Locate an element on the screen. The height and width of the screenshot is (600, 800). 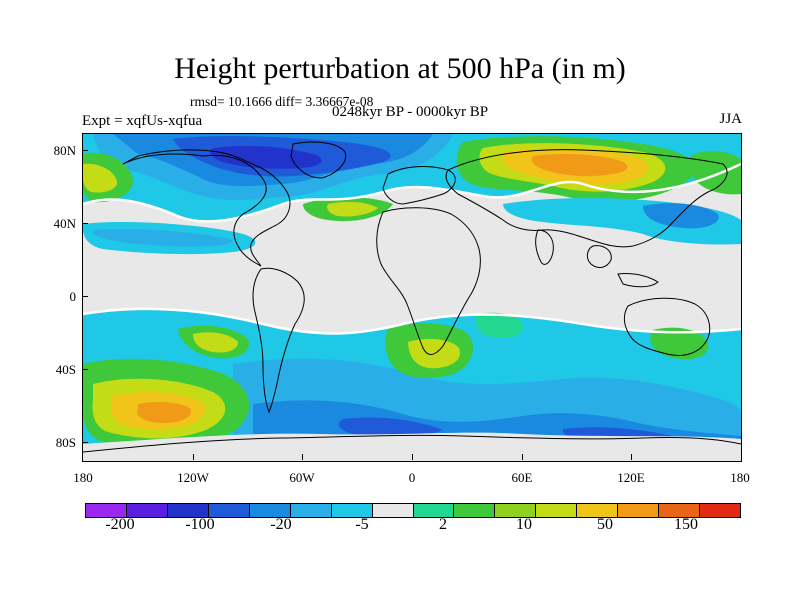
ne-pacific-blue is located at coordinates (681, 216).